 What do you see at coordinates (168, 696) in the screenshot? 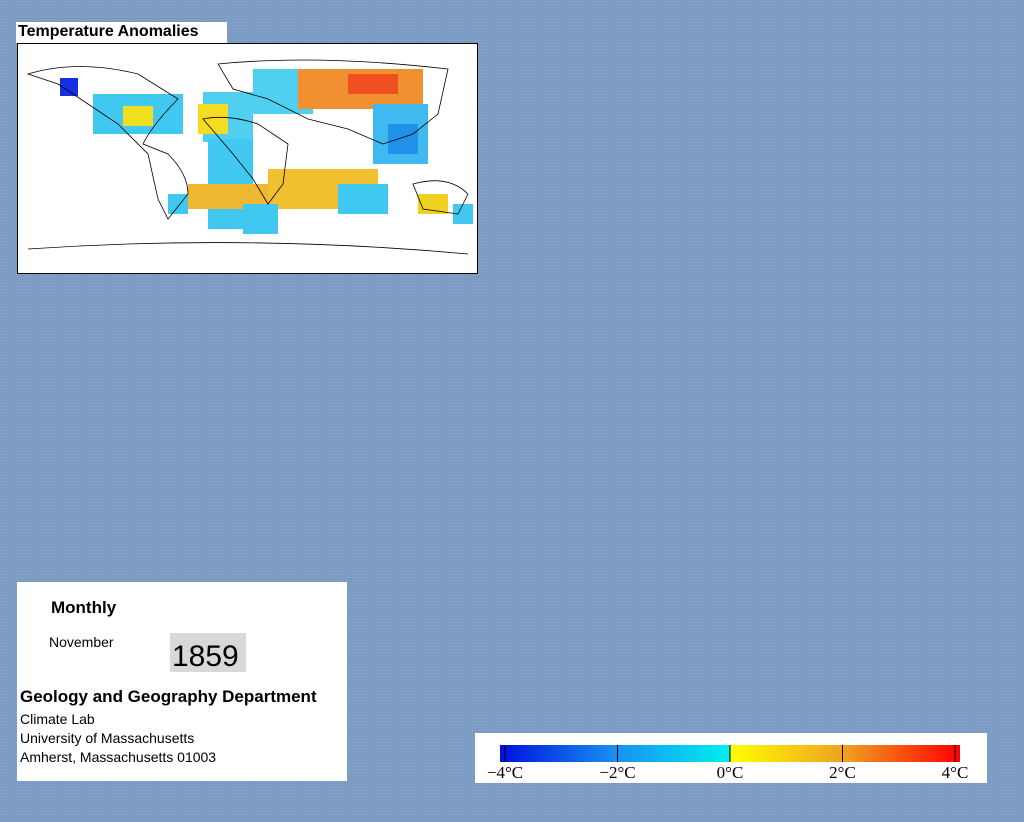
I see `department: Geology and Geography Department` at bounding box center [168, 696].